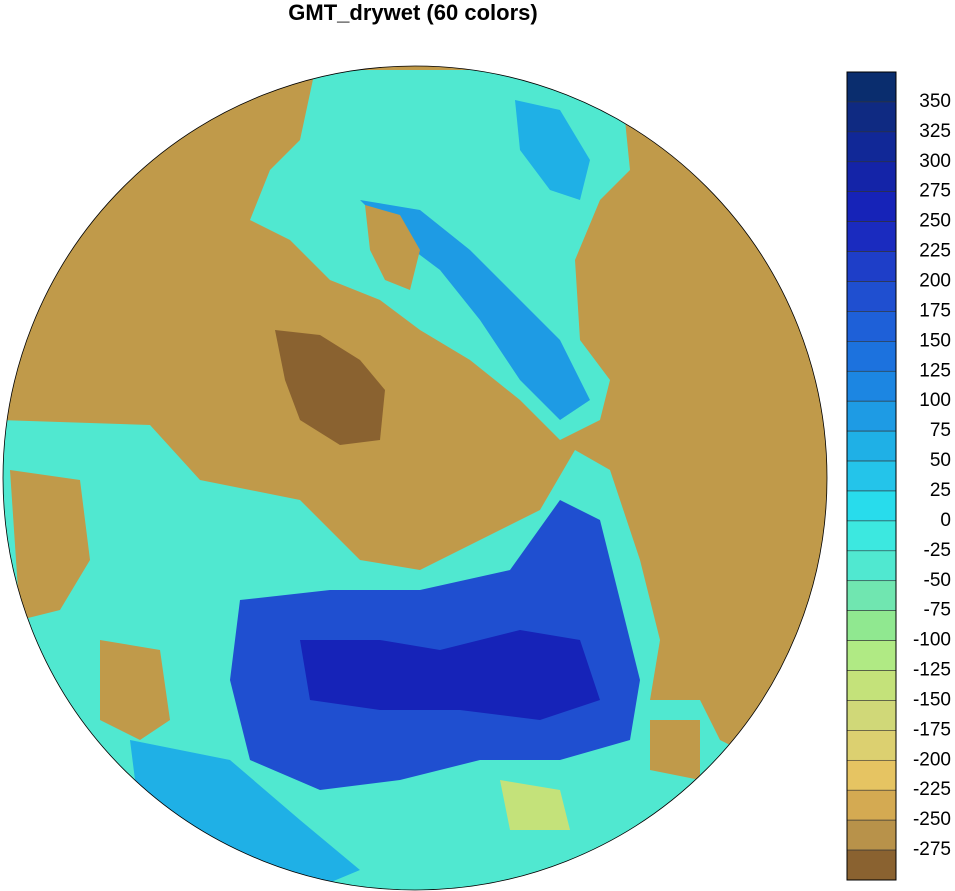 The image size is (955, 891). Describe the element at coordinates (935, 221) in the screenshot. I see `colorbar-label: 250` at that location.